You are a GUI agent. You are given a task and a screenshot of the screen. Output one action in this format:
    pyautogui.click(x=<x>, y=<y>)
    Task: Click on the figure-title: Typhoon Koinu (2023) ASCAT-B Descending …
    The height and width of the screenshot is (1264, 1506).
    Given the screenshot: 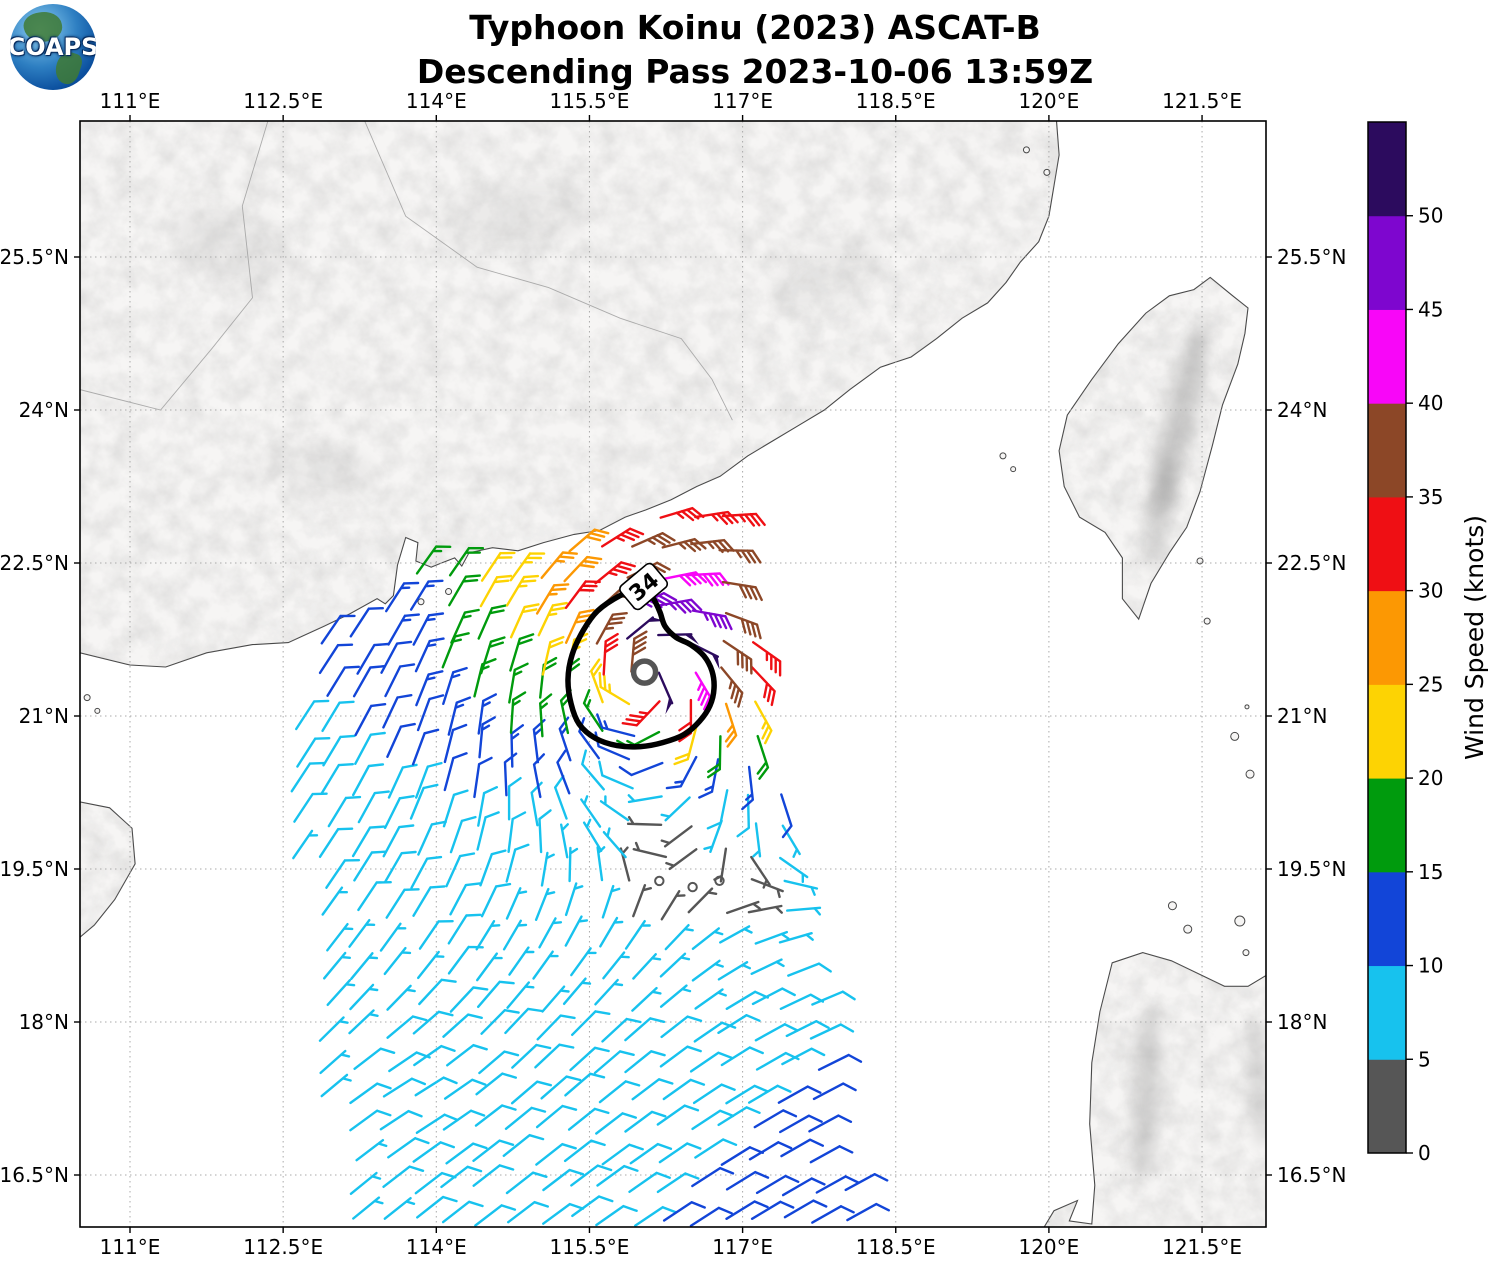 What is the action you would take?
    pyautogui.click(x=755, y=50)
    